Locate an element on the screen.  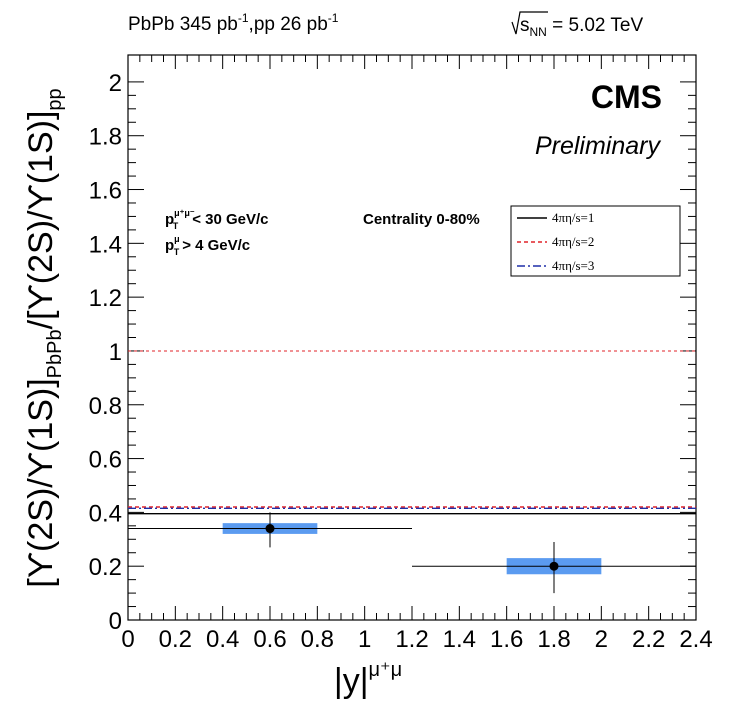
x-tick-label: 1 is located at coordinates (364, 639).